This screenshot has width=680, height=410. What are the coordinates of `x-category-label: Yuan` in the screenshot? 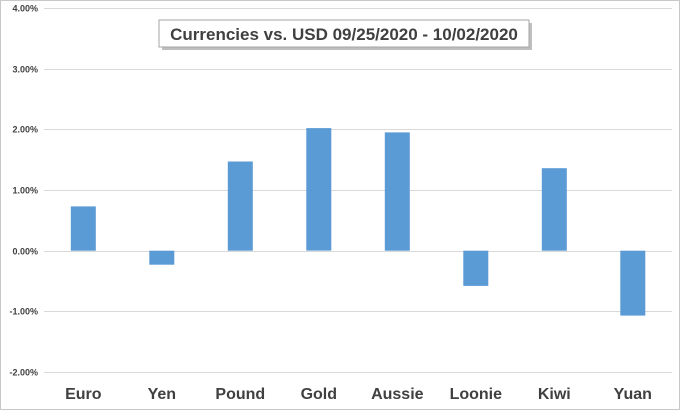 It's located at (633, 394).